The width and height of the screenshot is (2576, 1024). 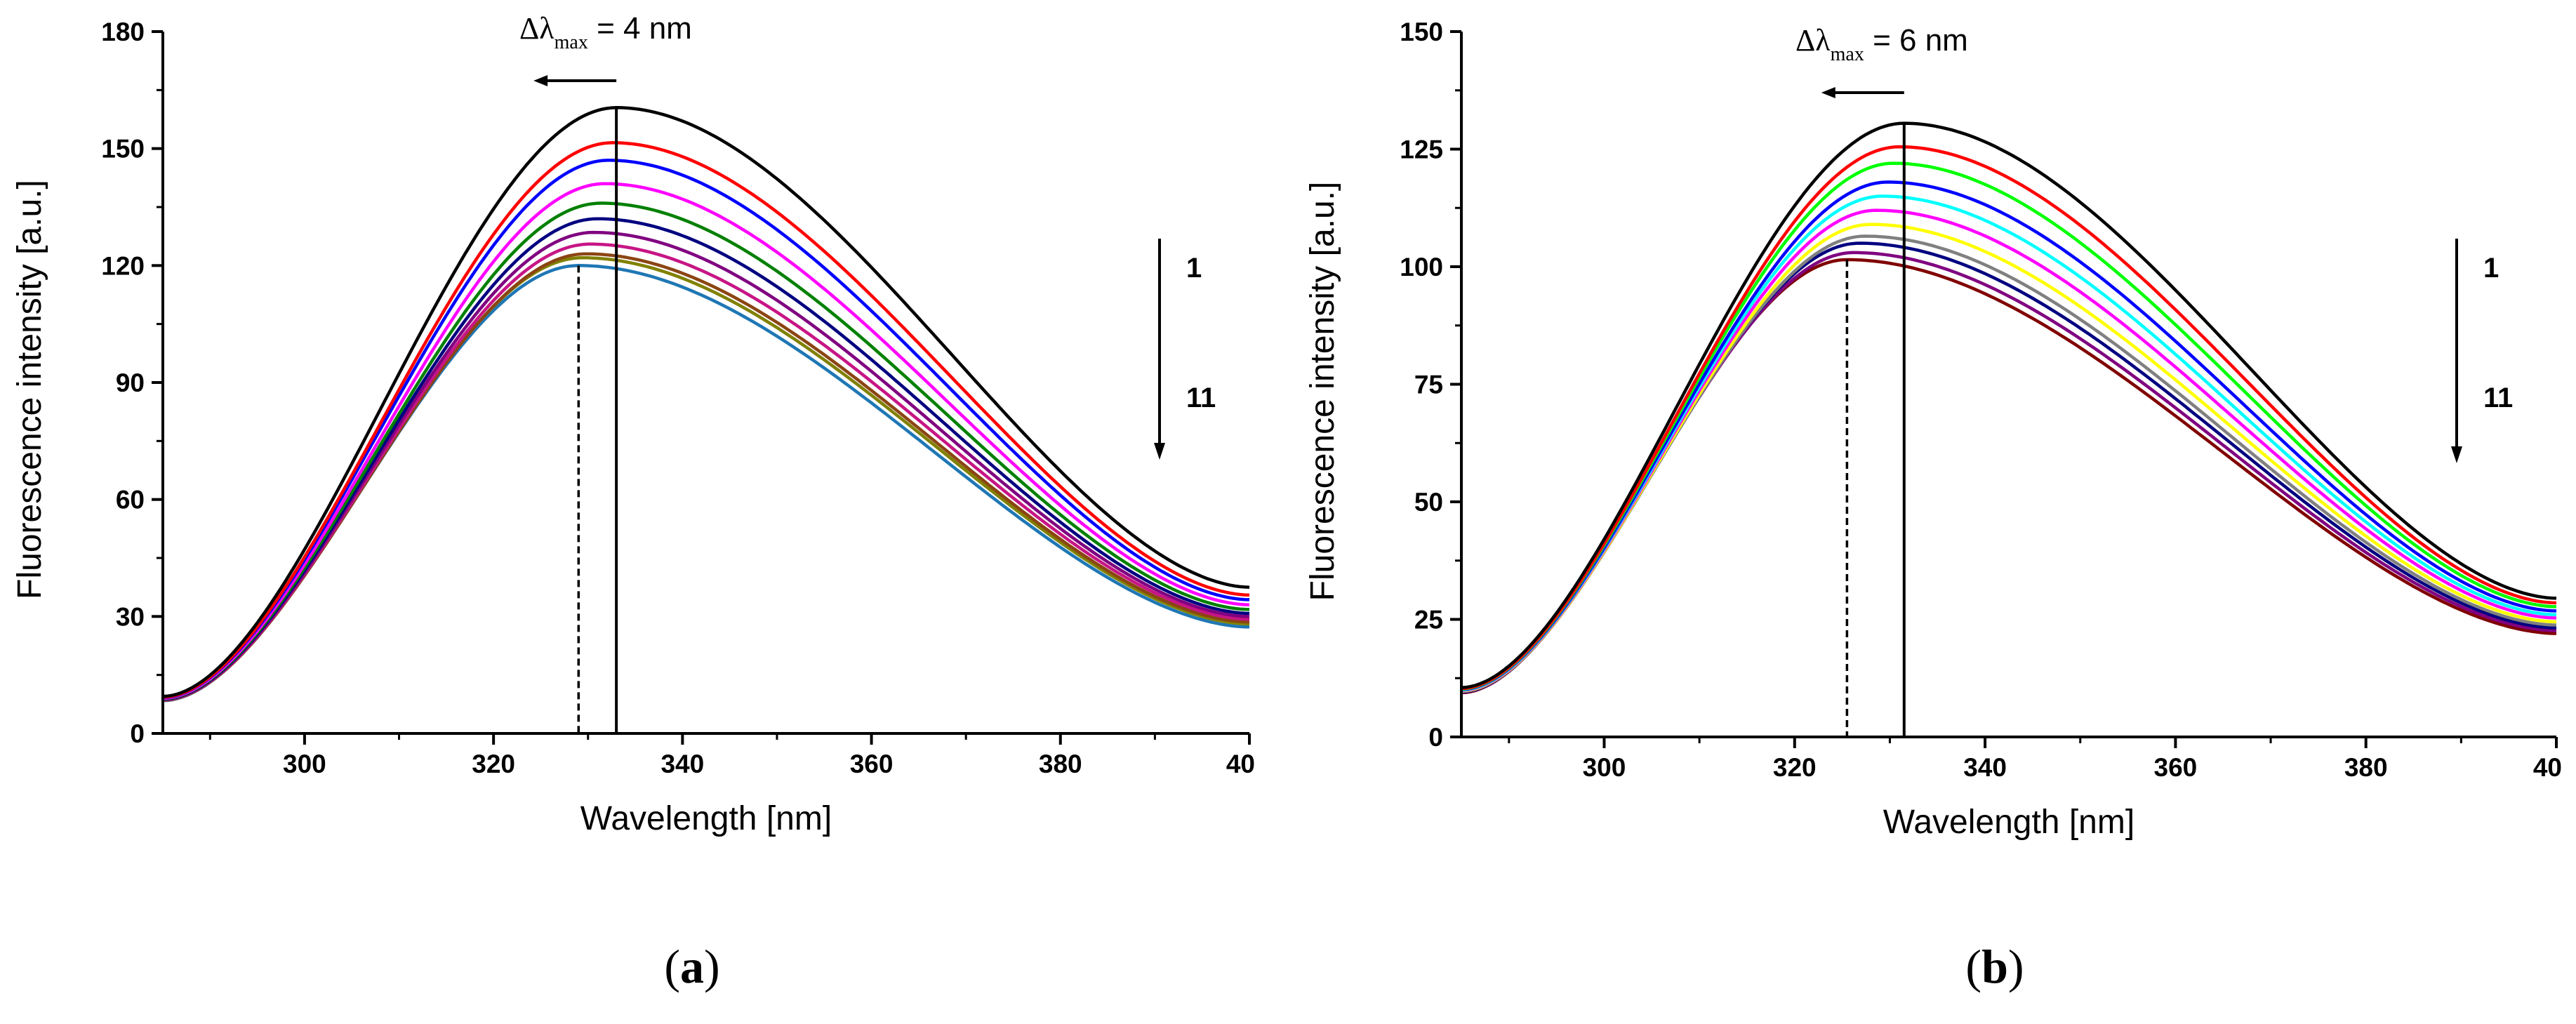 What do you see at coordinates (131, 382) in the screenshot?
I see `y-tick-label: 90` at bounding box center [131, 382].